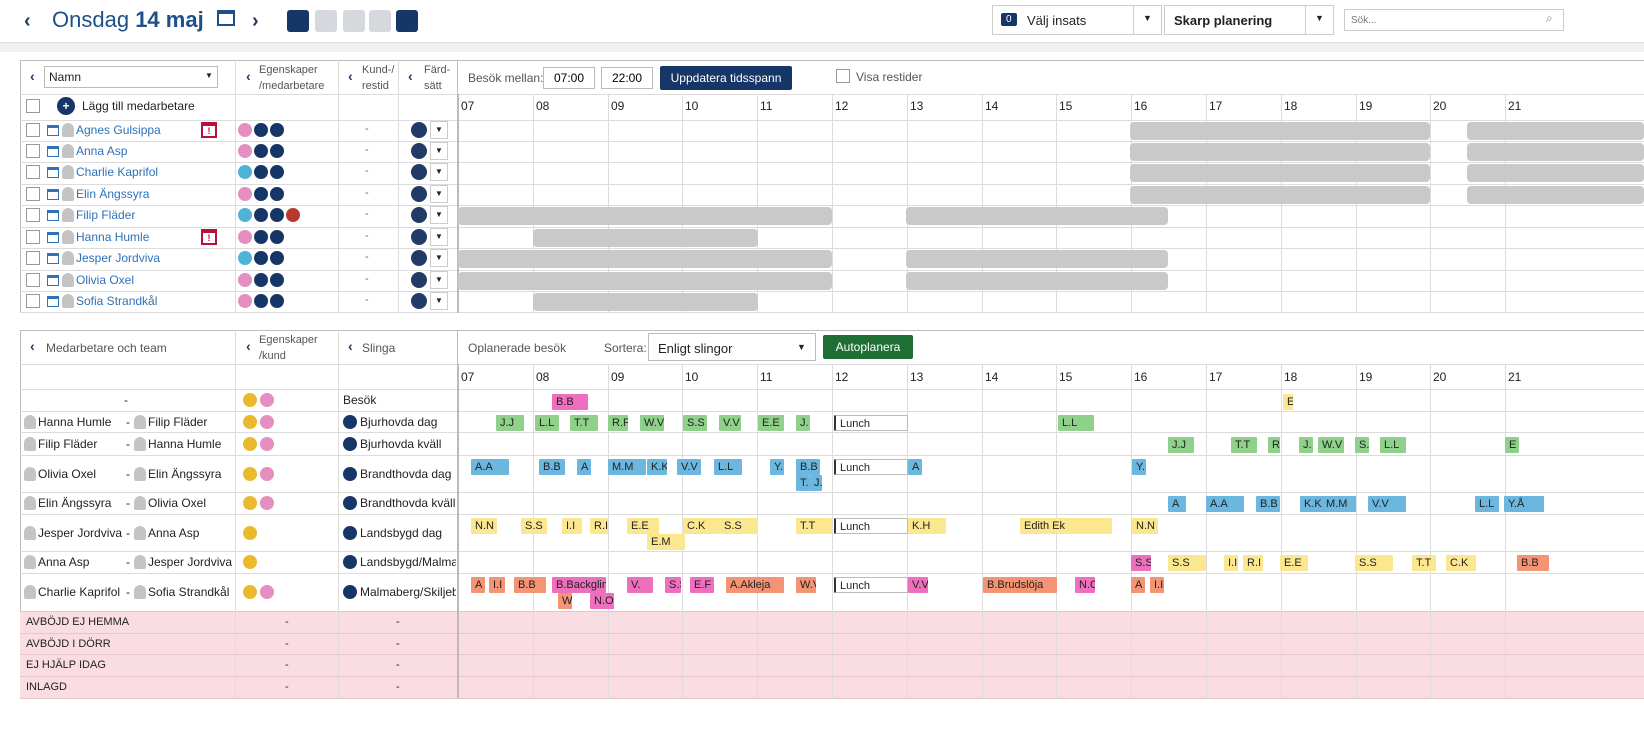 This screenshot has height=742, width=1644. Describe the element at coordinates (1424, 563) in the screenshot. I see `visit-block: T.T` at that location.